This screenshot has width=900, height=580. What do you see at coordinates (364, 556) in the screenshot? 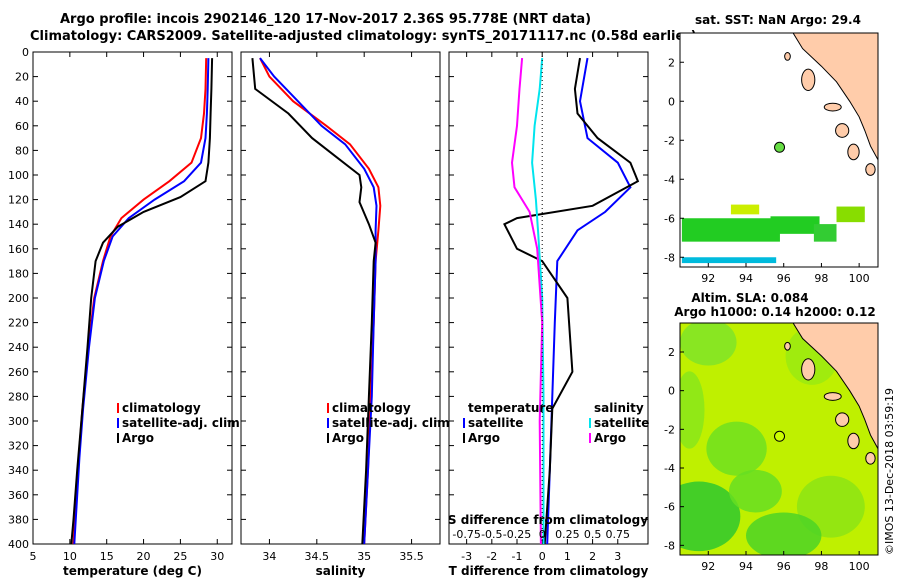
I see `x-tick-label: 35` at bounding box center [364, 556].